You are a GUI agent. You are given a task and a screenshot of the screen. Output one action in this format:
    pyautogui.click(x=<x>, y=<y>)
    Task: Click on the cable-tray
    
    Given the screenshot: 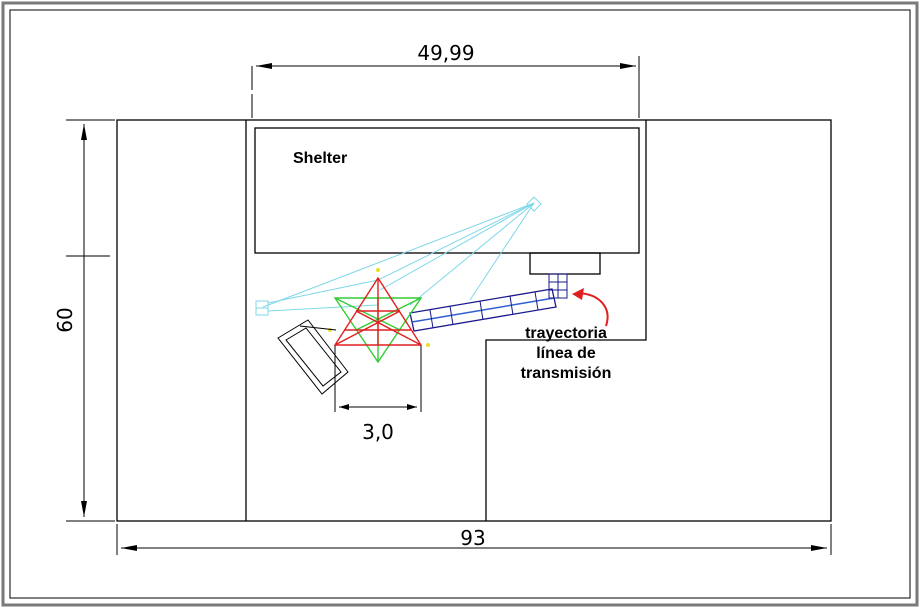 What is the action you would take?
    pyautogui.click(x=488, y=302)
    